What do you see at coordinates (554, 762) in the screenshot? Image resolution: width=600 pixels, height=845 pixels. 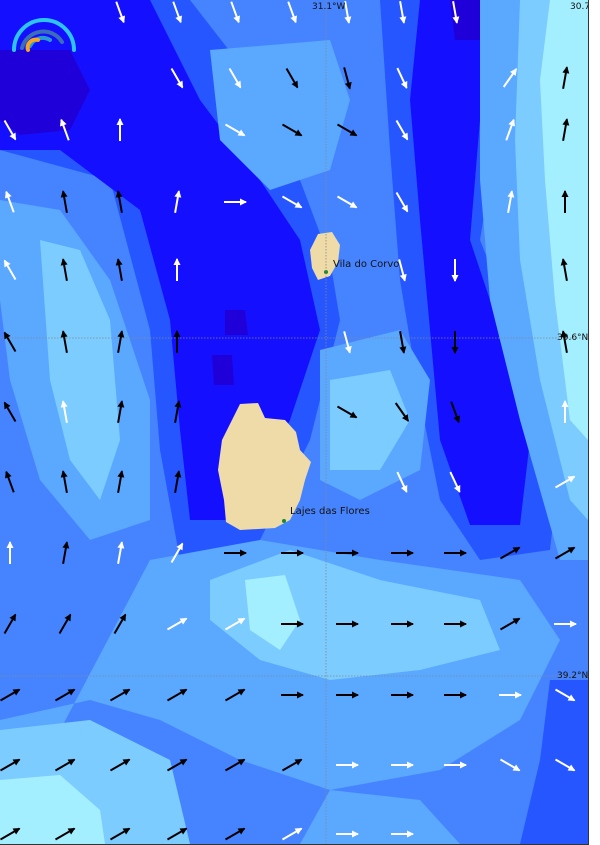 I see `raster-band-dark` at bounding box center [554, 762].